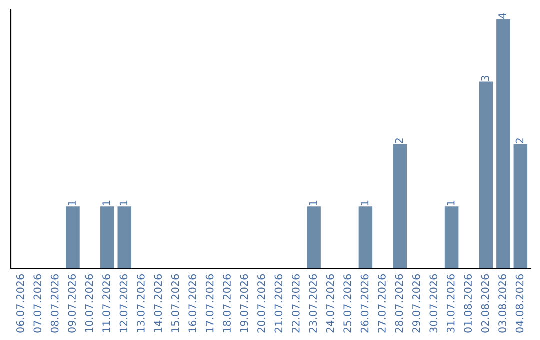 The image size is (540, 340). I want to click on x-tick-label: 10.07.2026, so click(89, 303).